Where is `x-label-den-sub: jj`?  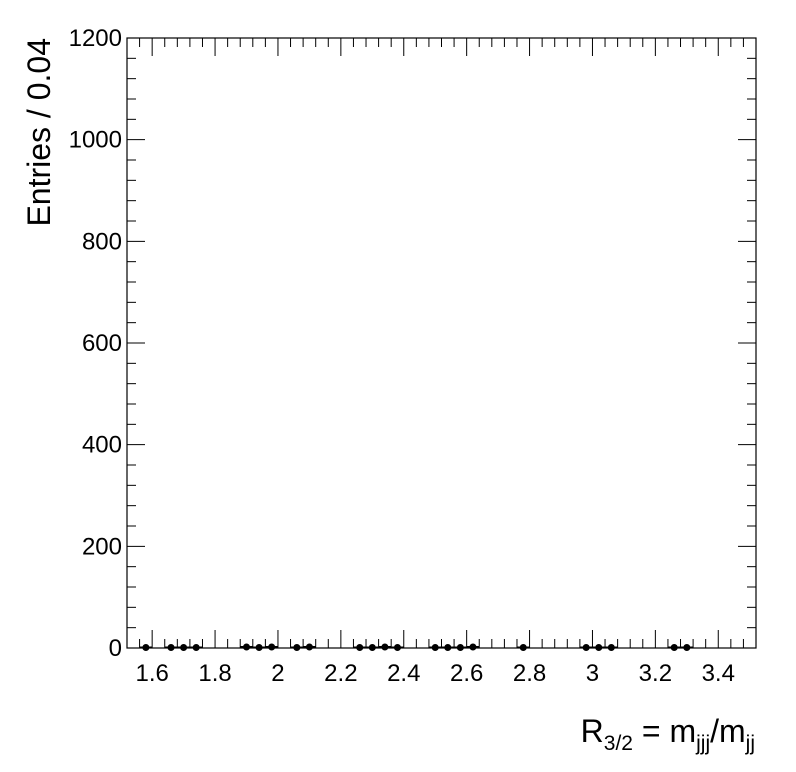 x-label-den-sub: jj is located at coordinates (750, 743).